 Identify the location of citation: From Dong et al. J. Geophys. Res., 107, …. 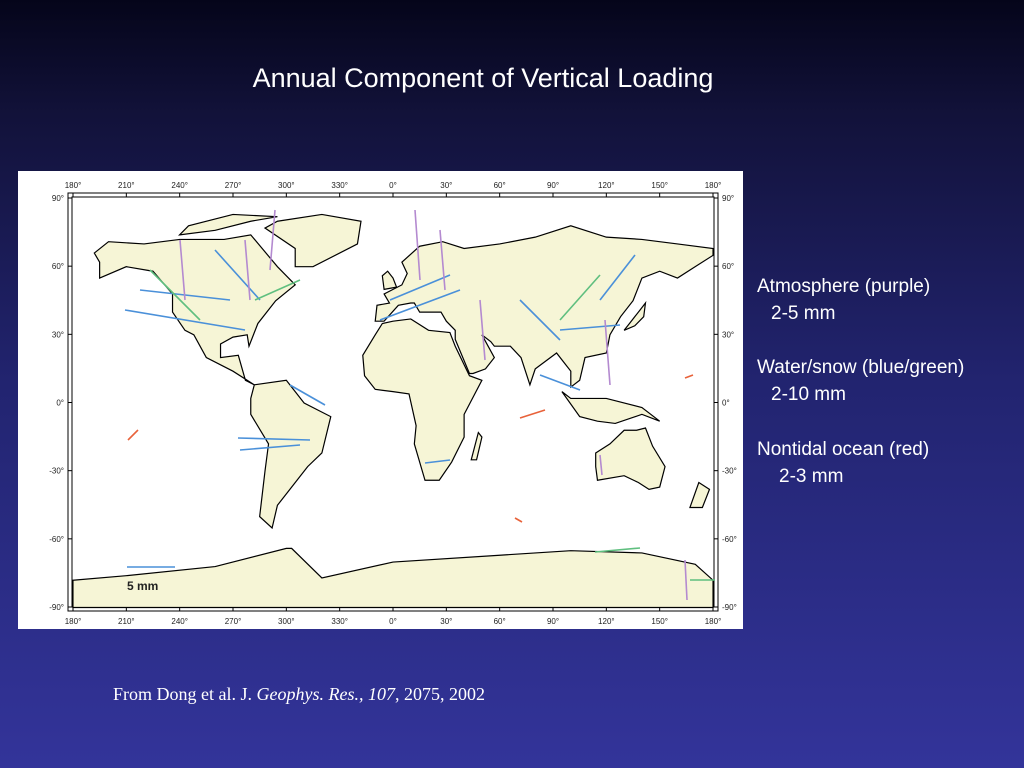
(299, 694).